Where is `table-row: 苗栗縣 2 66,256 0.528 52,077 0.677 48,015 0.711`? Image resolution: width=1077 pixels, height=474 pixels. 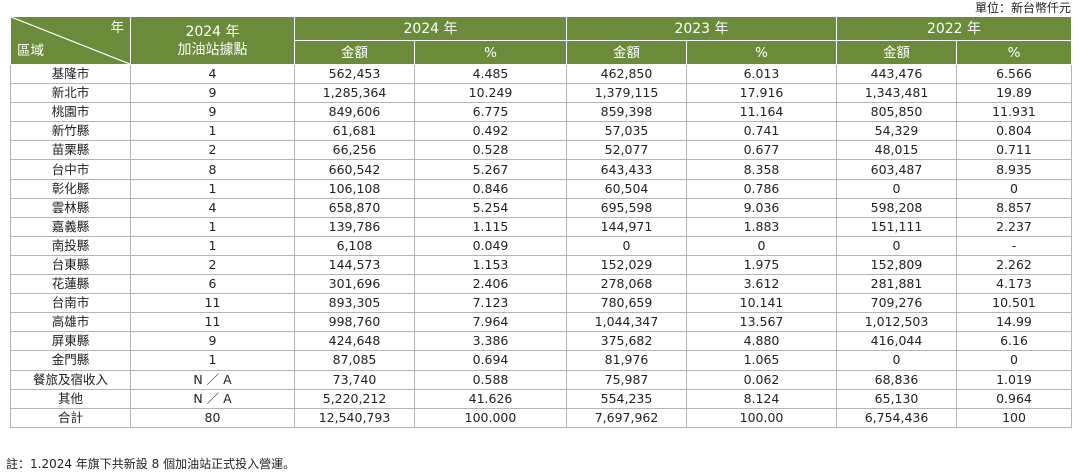 table-row: 苗栗縣 2 66,256 0.528 52,077 0.677 48,015 0.711 is located at coordinates (541, 150).